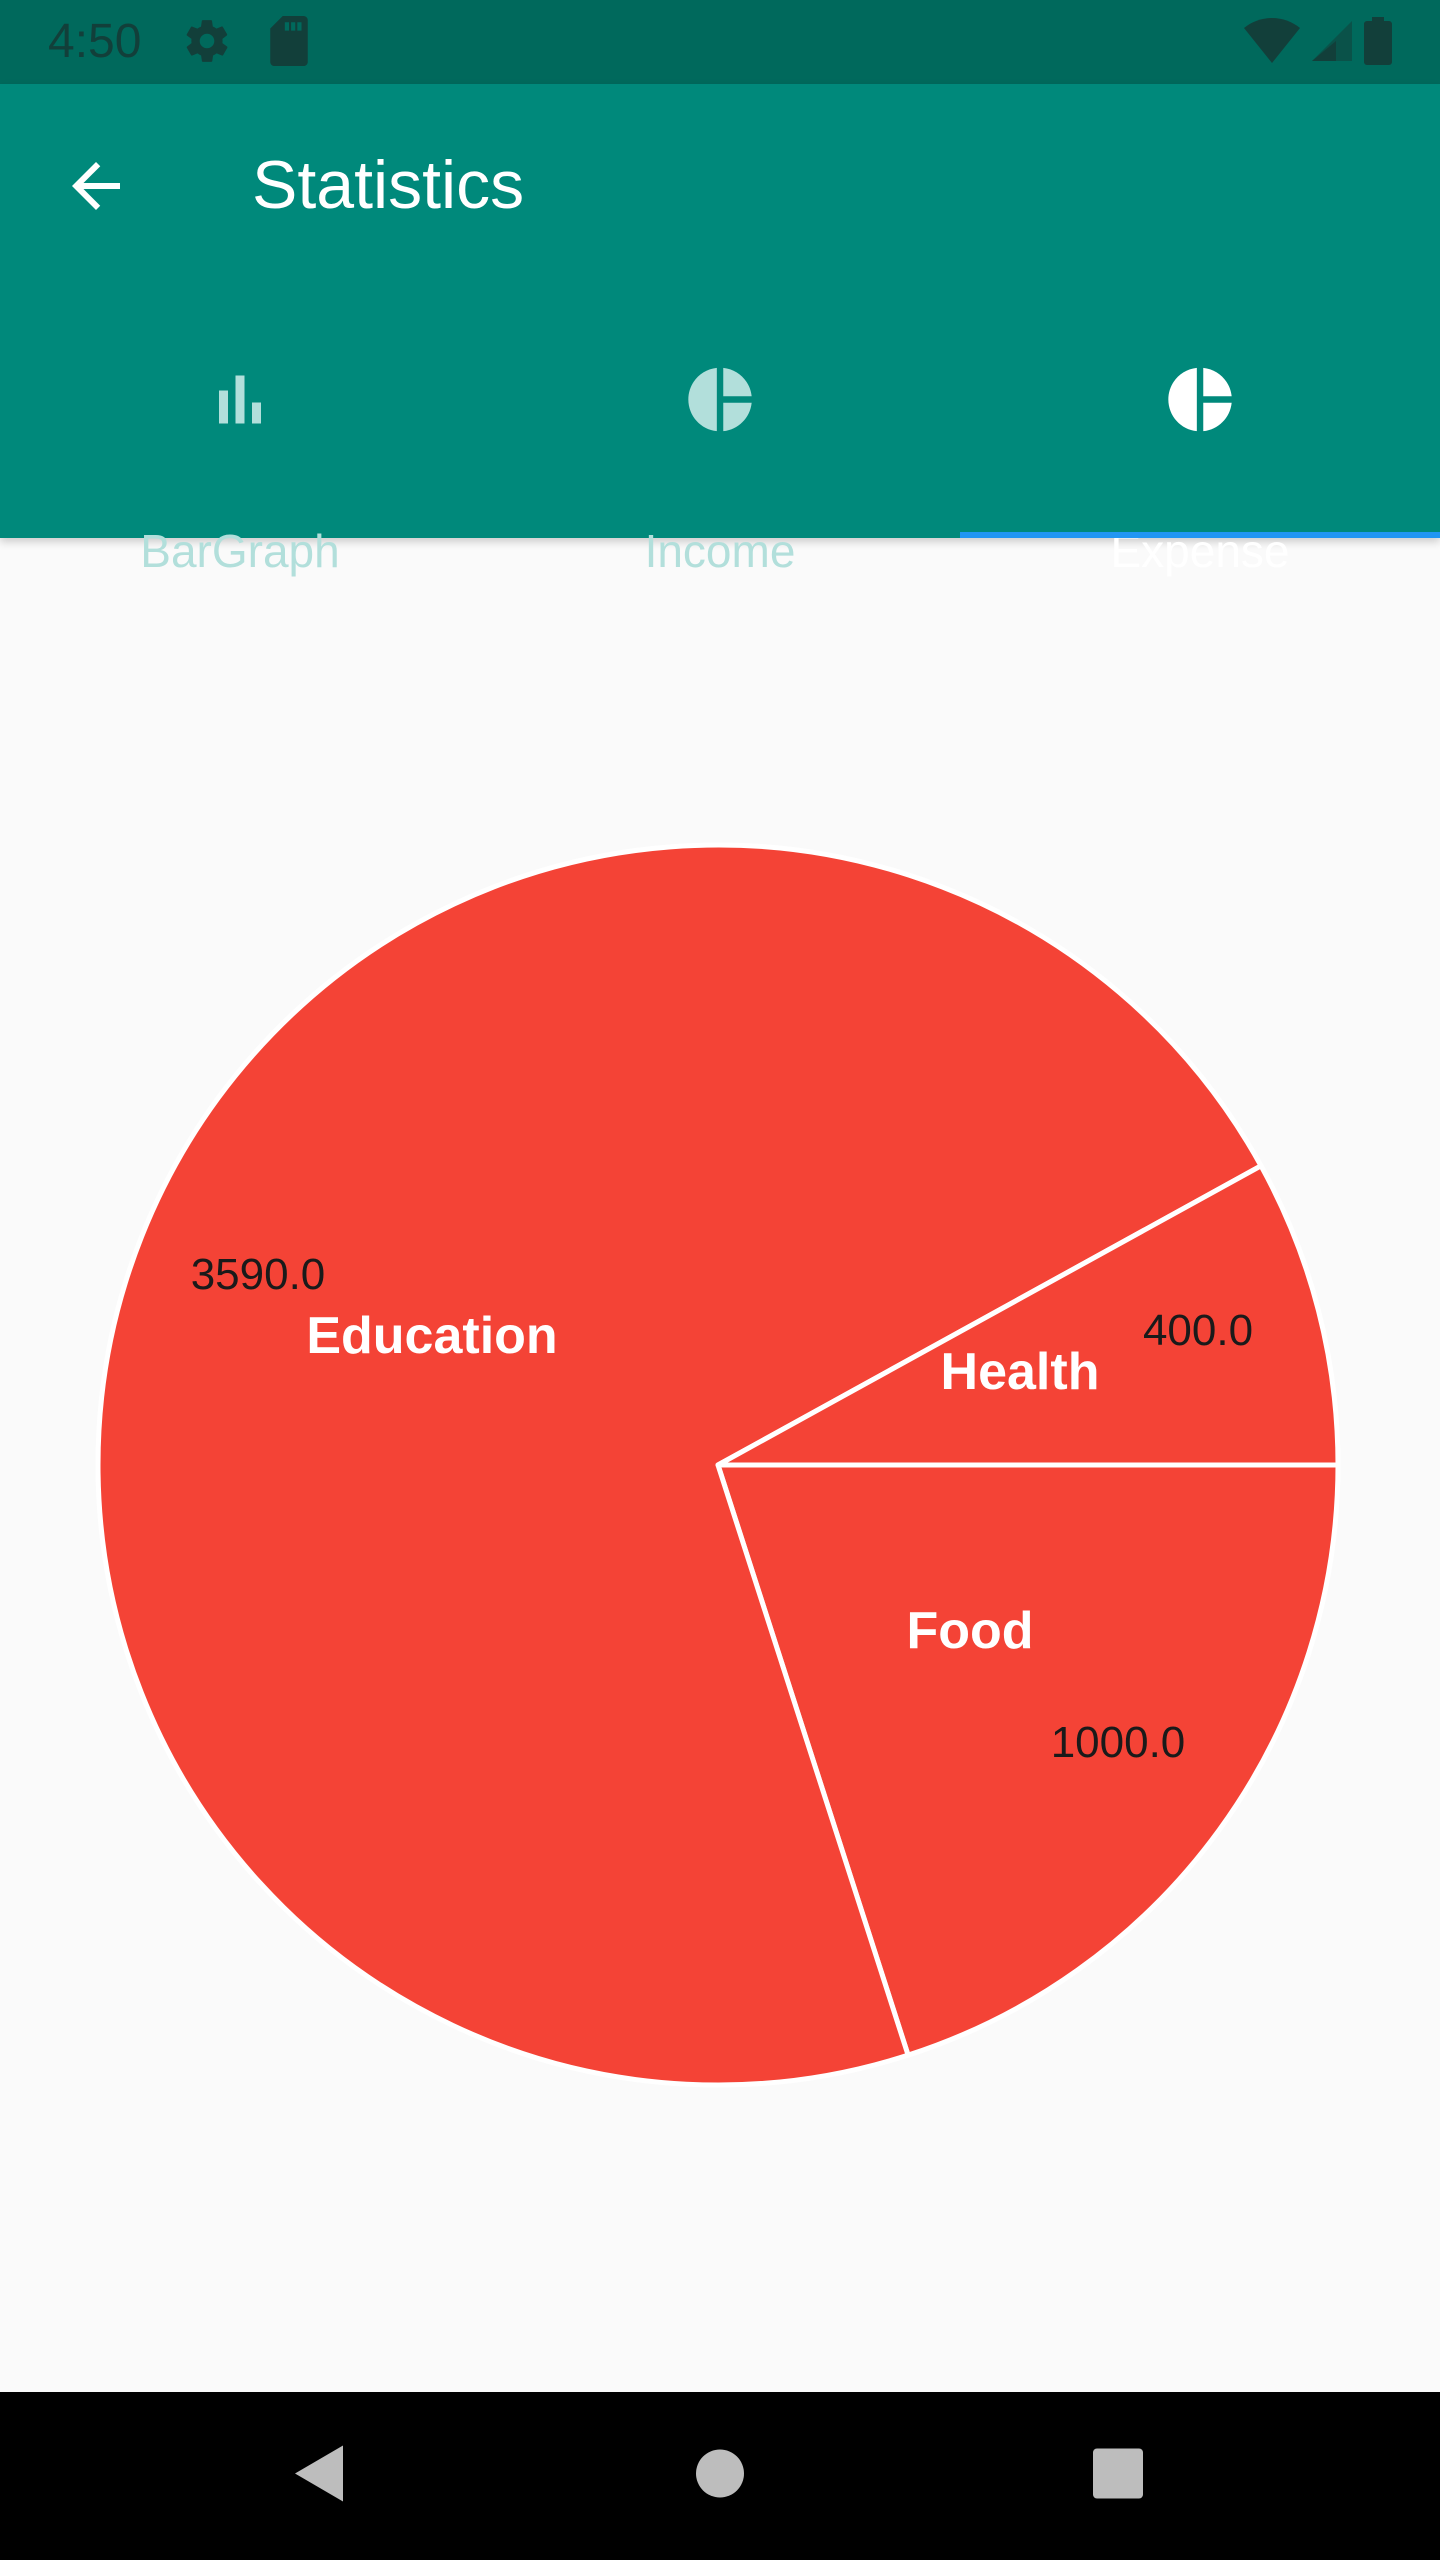 This screenshot has width=1440, height=2560. I want to click on cell-signal-icon, so click(1332, 41).